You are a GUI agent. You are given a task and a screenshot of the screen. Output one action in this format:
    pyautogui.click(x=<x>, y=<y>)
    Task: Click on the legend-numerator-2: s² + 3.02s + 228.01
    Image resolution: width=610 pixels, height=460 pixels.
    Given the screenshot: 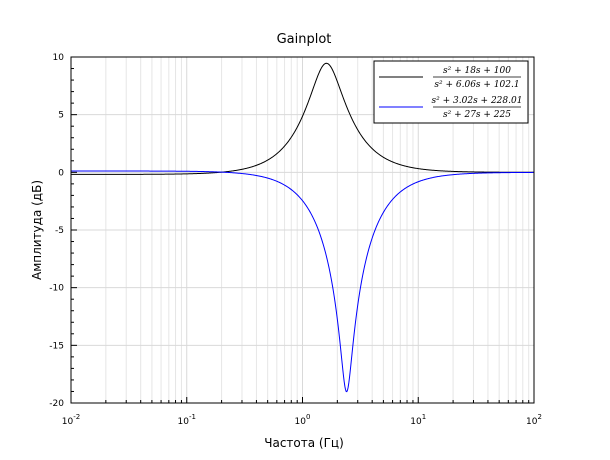 What is the action you would take?
    pyautogui.click(x=477, y=101)
    